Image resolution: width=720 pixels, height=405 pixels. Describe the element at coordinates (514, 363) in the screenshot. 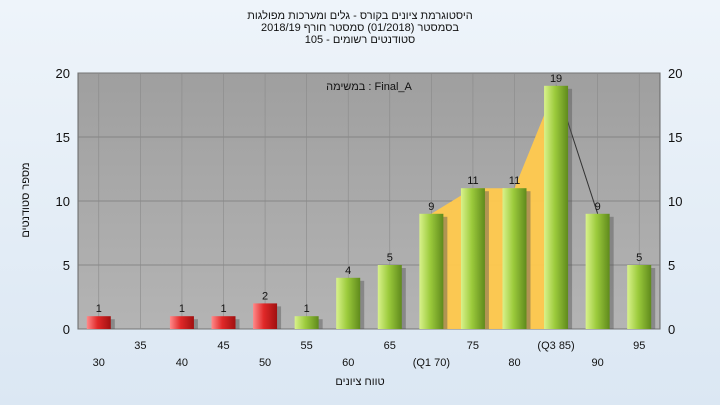

I see `x-tick-10: 80` at that location.